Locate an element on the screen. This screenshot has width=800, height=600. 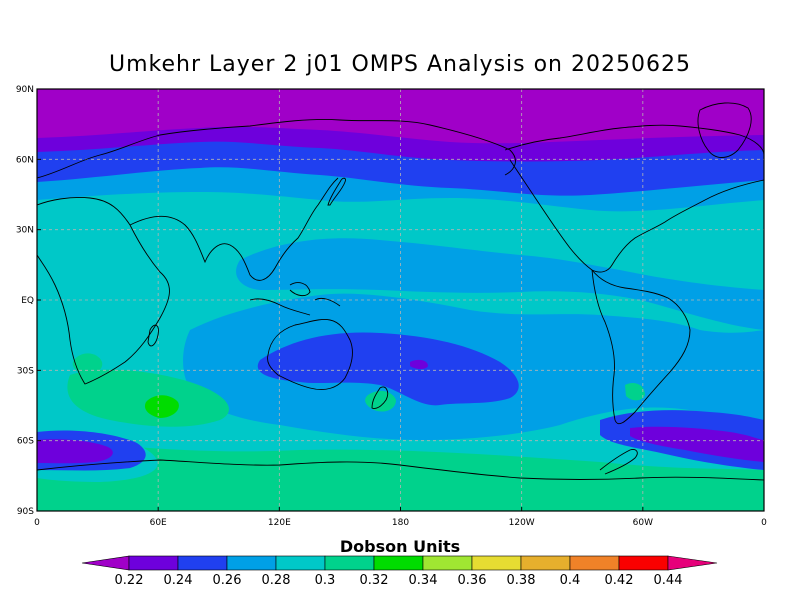
coast-japan is located at coordinates (336, 191).